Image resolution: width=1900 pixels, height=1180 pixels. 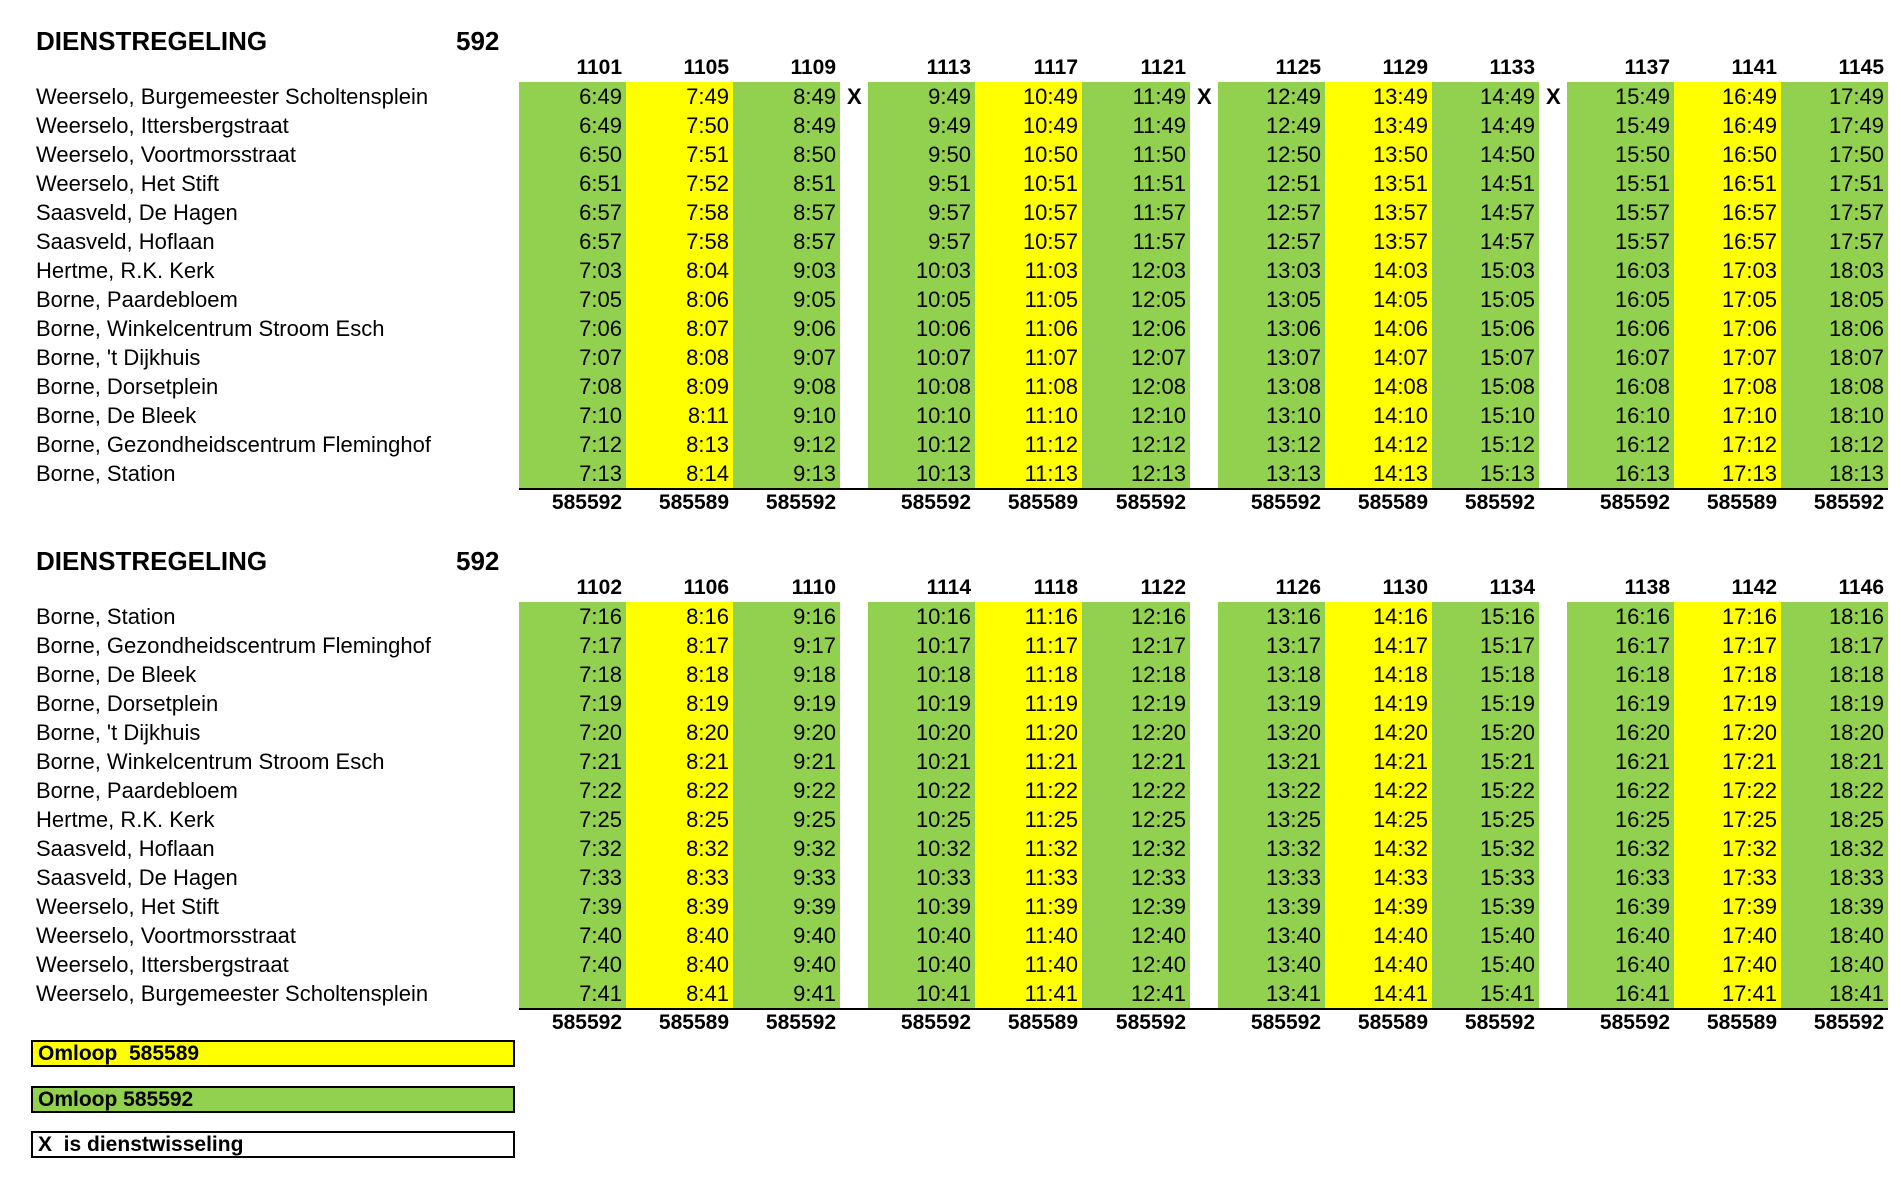 What do you see at coordinates (600, 761) in the screenshot?
I see `departure-time: 7:21` at bounding box center [600, 761].